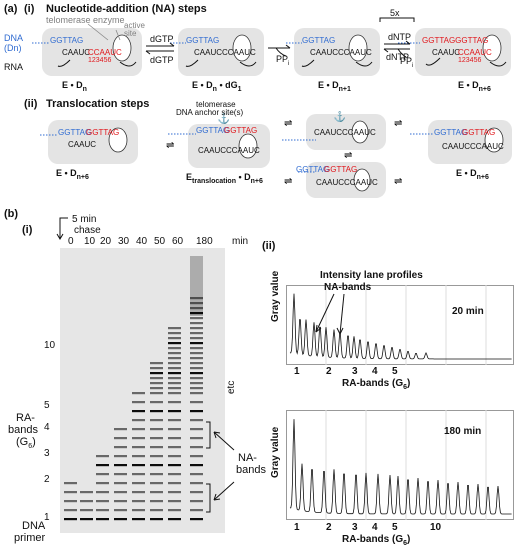 The image size is (516, 550). Describe the element at coordinates (313, 169) in the screenshot. I see `dna-seq-8: GGTTAG` at that location.